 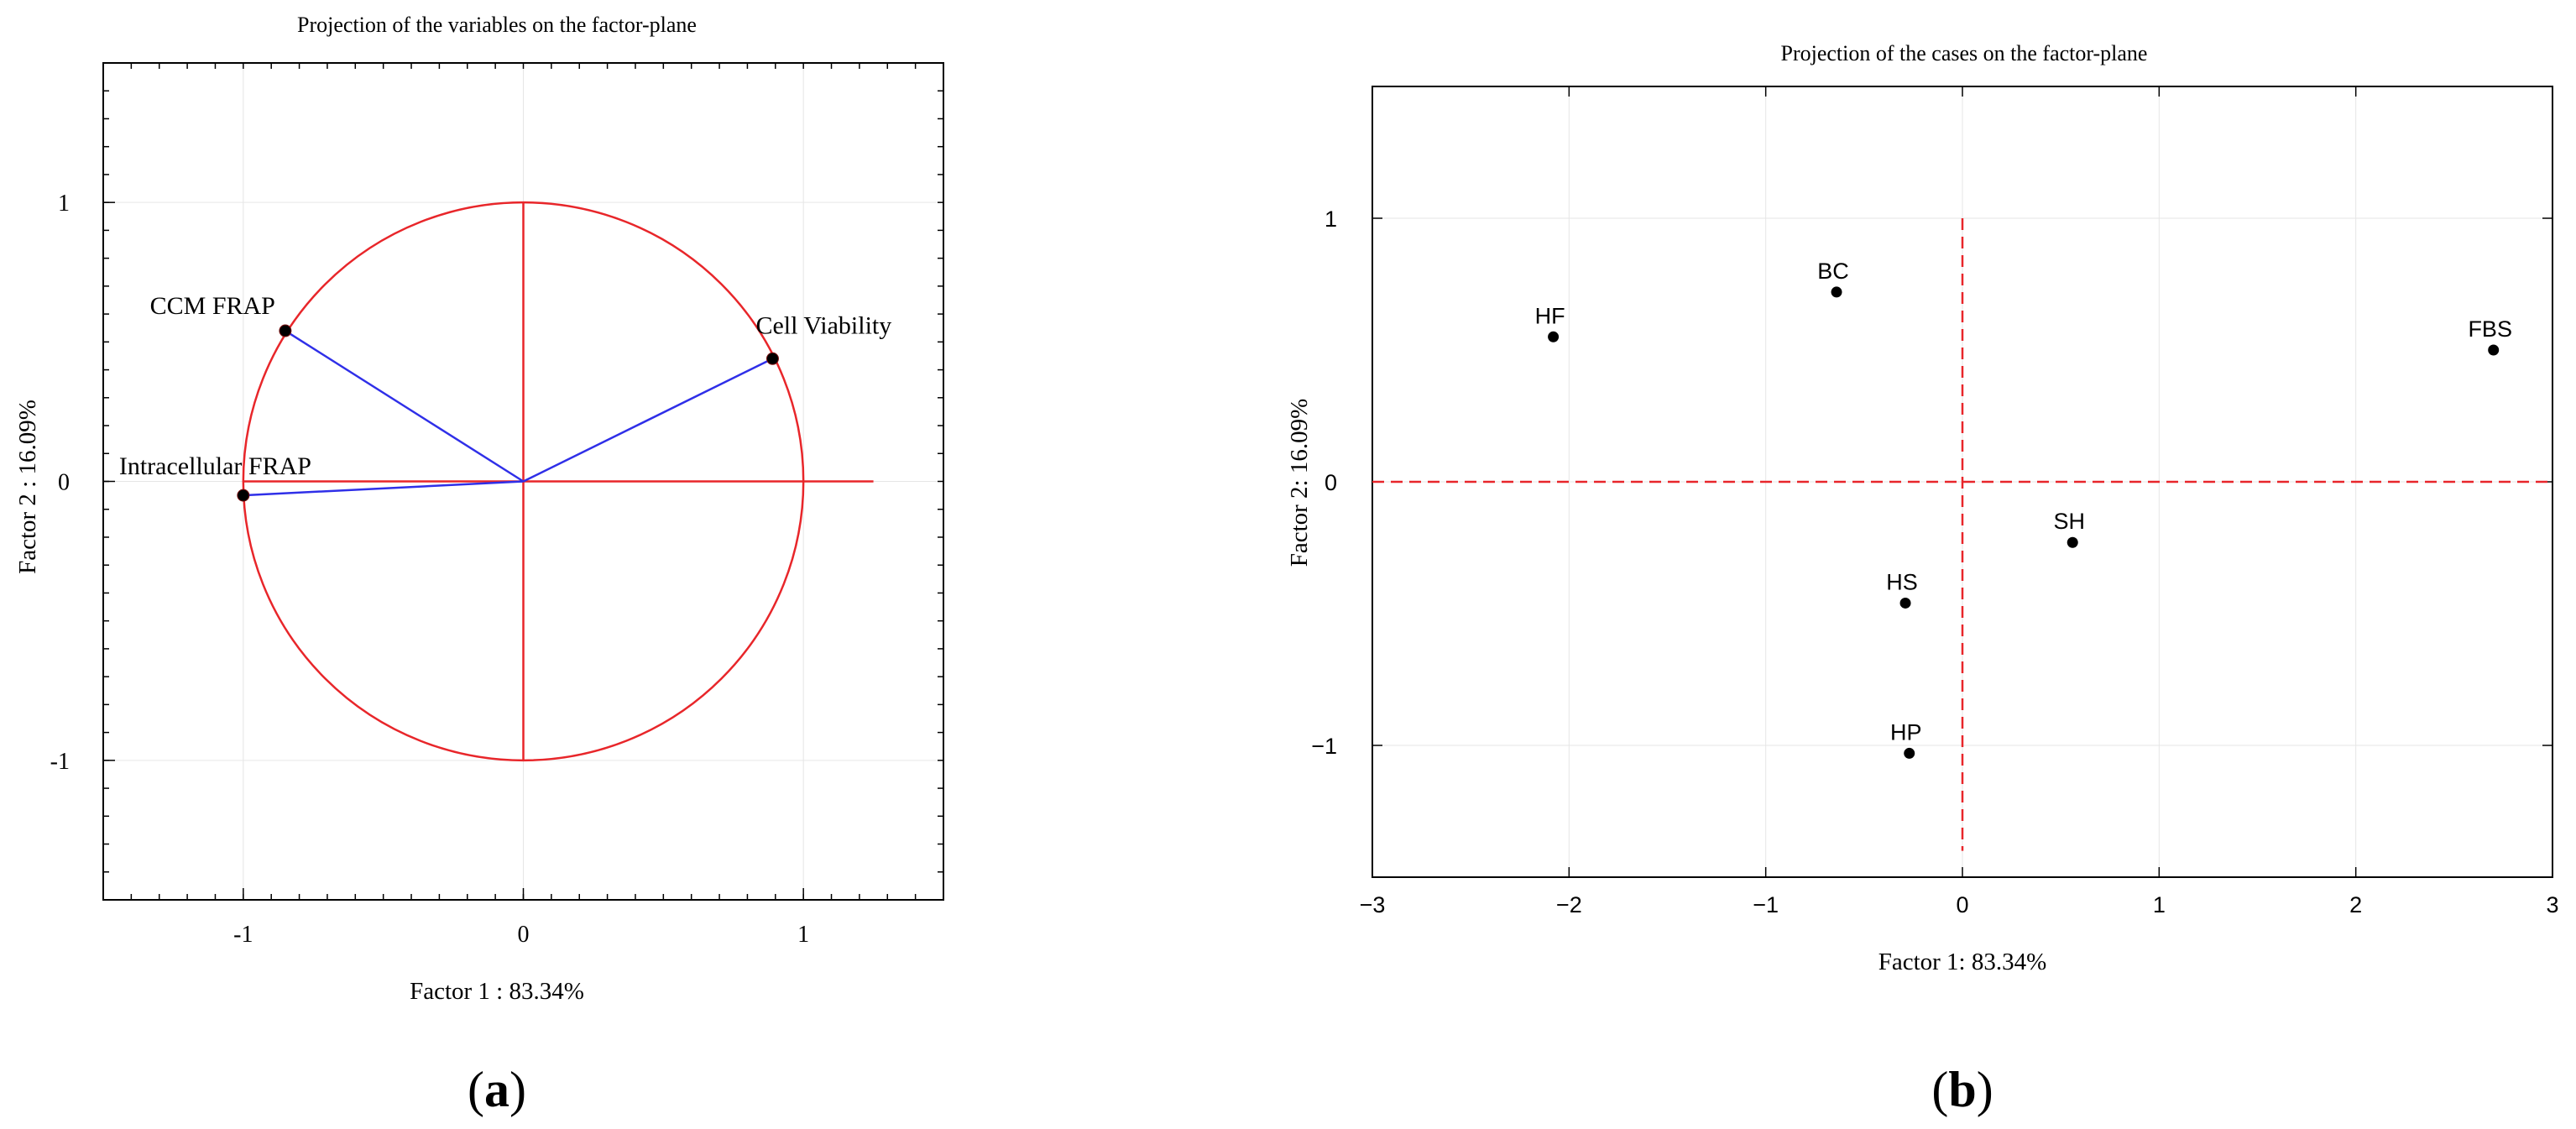 I want to click on panel-b-y-tick-label: 1, so click(x=1331, y=219).